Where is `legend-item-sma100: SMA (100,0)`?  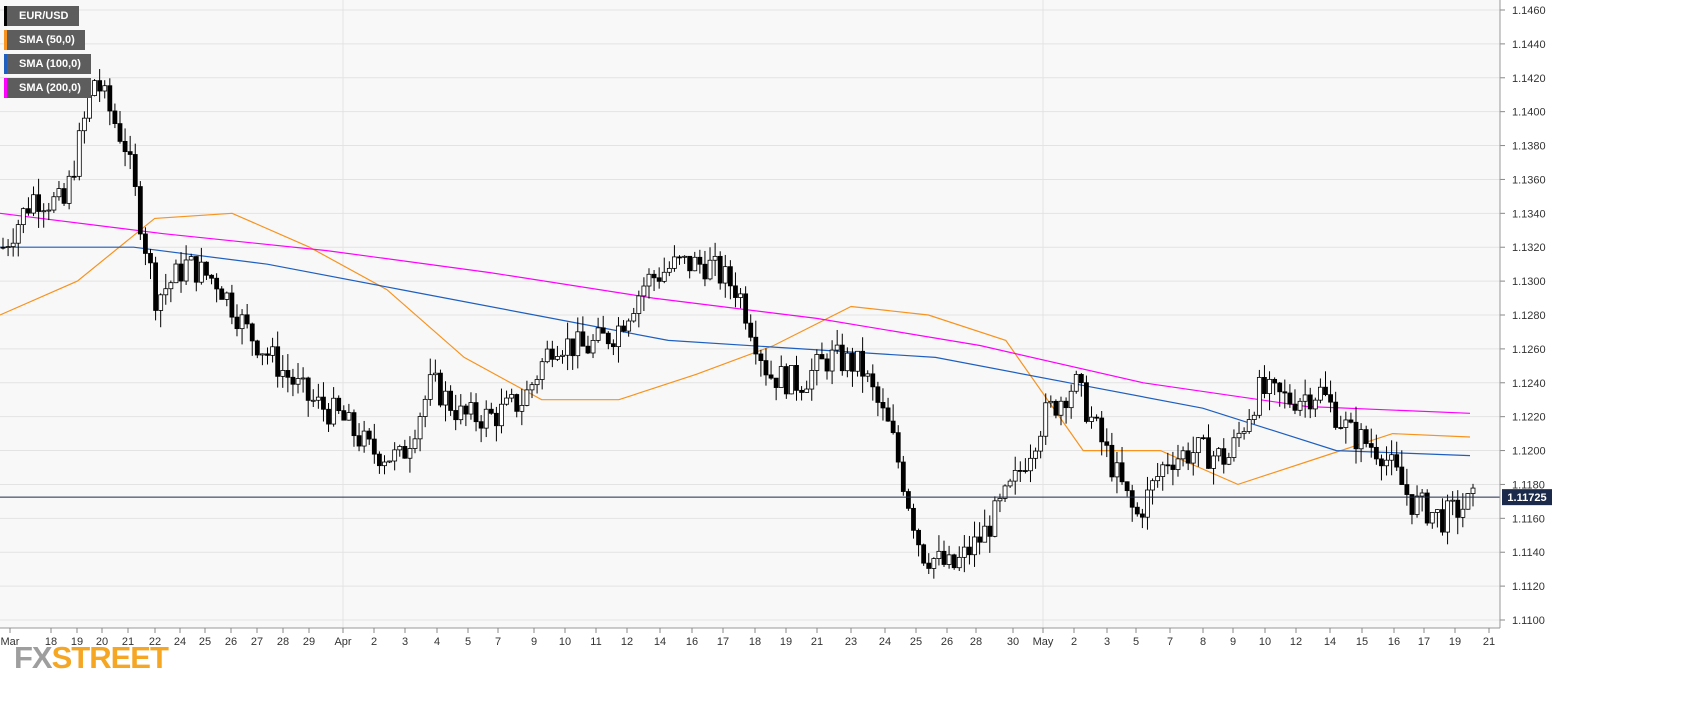 legend-item-sma100: SMA (100,0) is located at coordinates (47, 64).